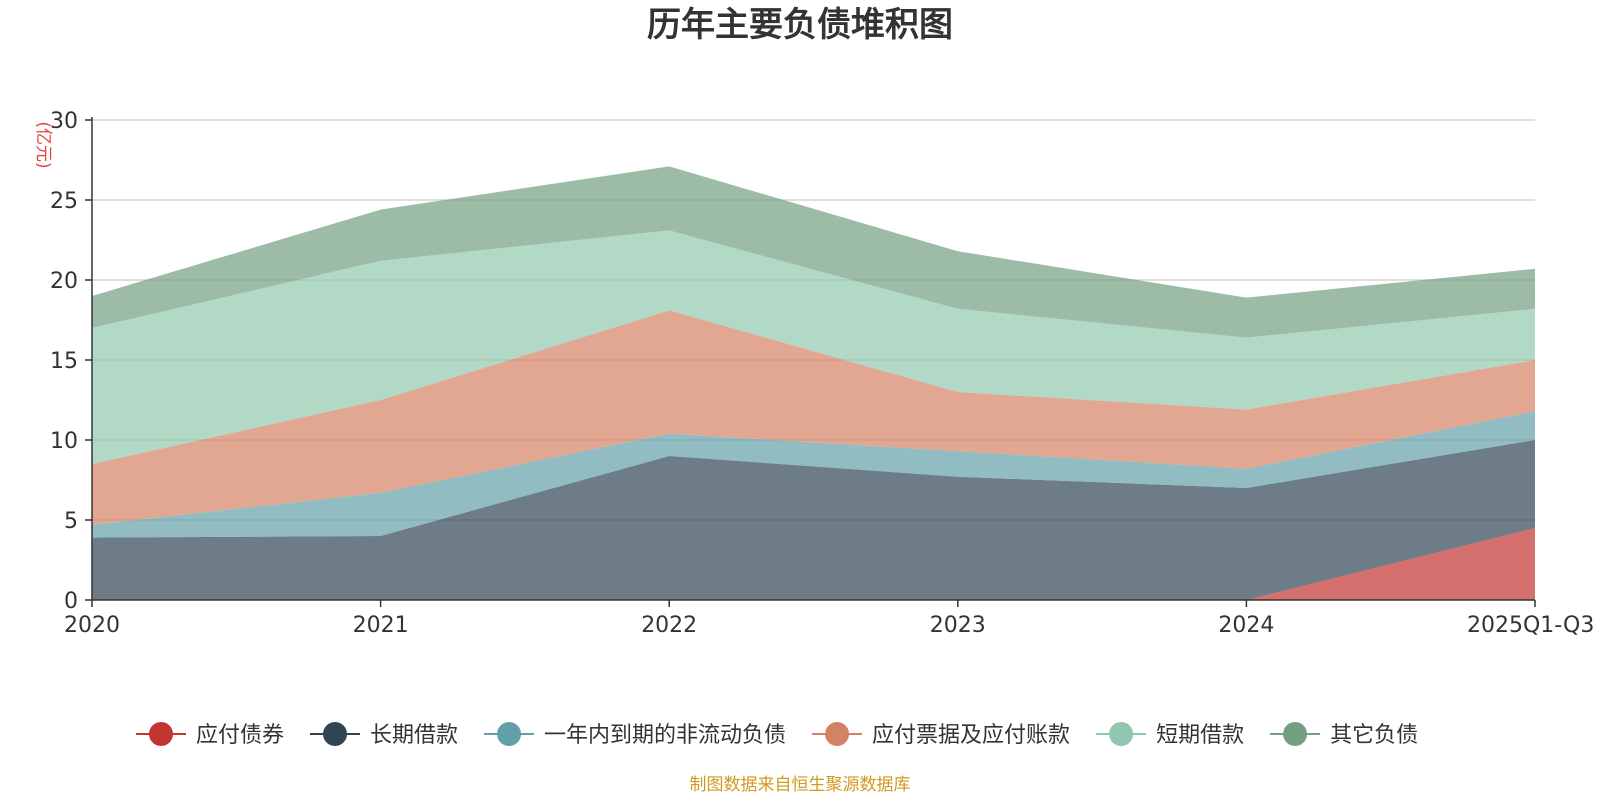 This screenshot has height=800, width=1600. I want to click on x-tick-label: 2020, so click(92, 625).